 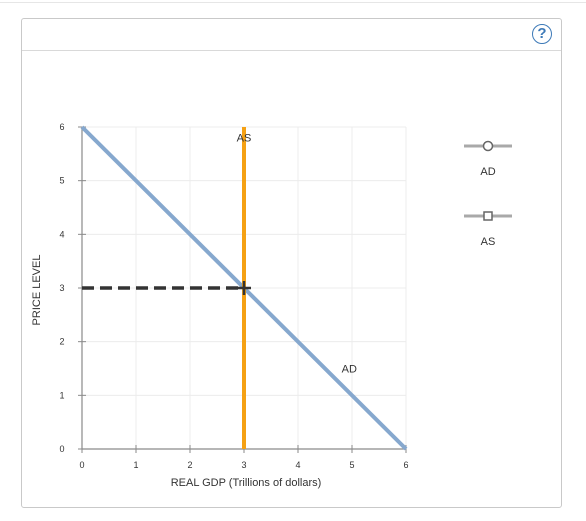 I want to click on y-tick-label-5: 5, so click(x=61, y=181).